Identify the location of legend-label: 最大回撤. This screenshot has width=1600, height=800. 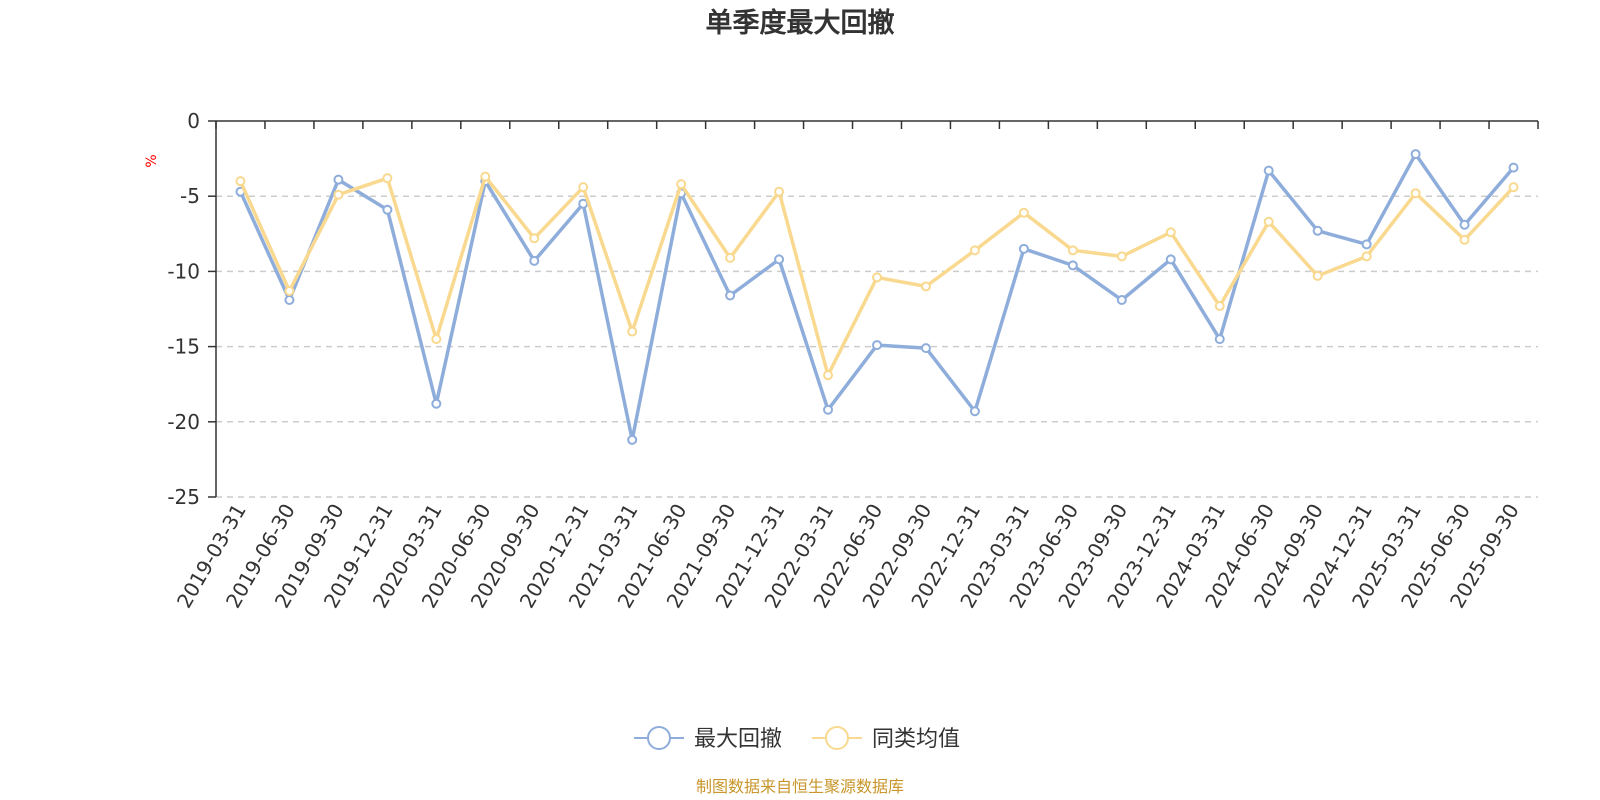
(738, 739).